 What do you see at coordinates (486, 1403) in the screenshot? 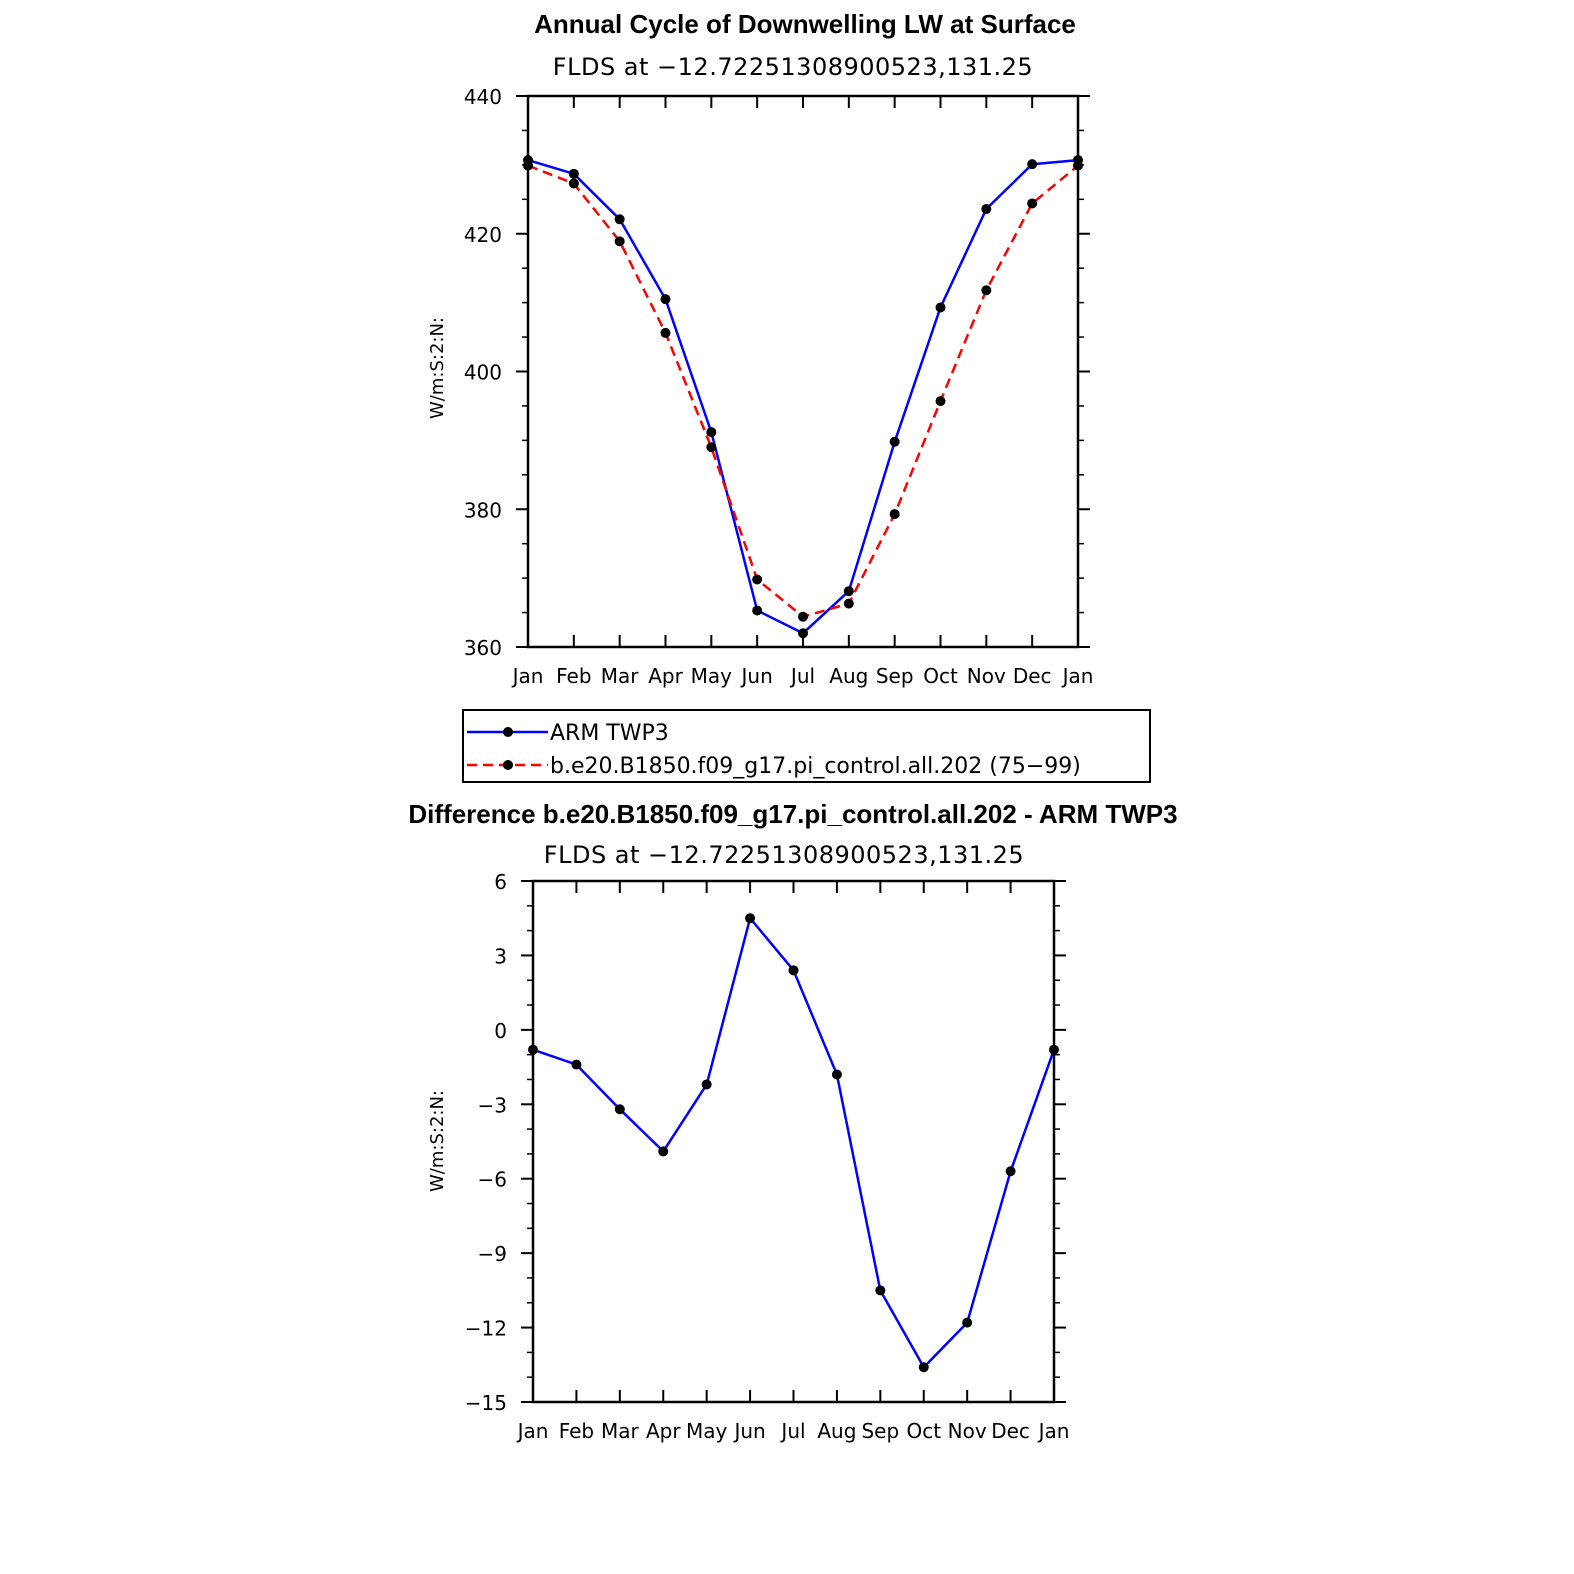
I see `y-tick-label: −15` at bounding box center [486, 1403].